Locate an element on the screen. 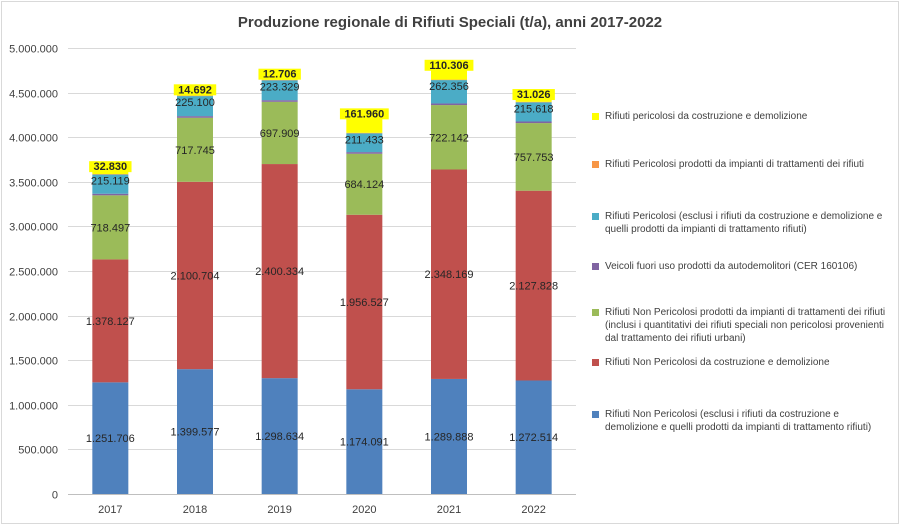  data-label: 717.745 is located at coordinates (195, 151).